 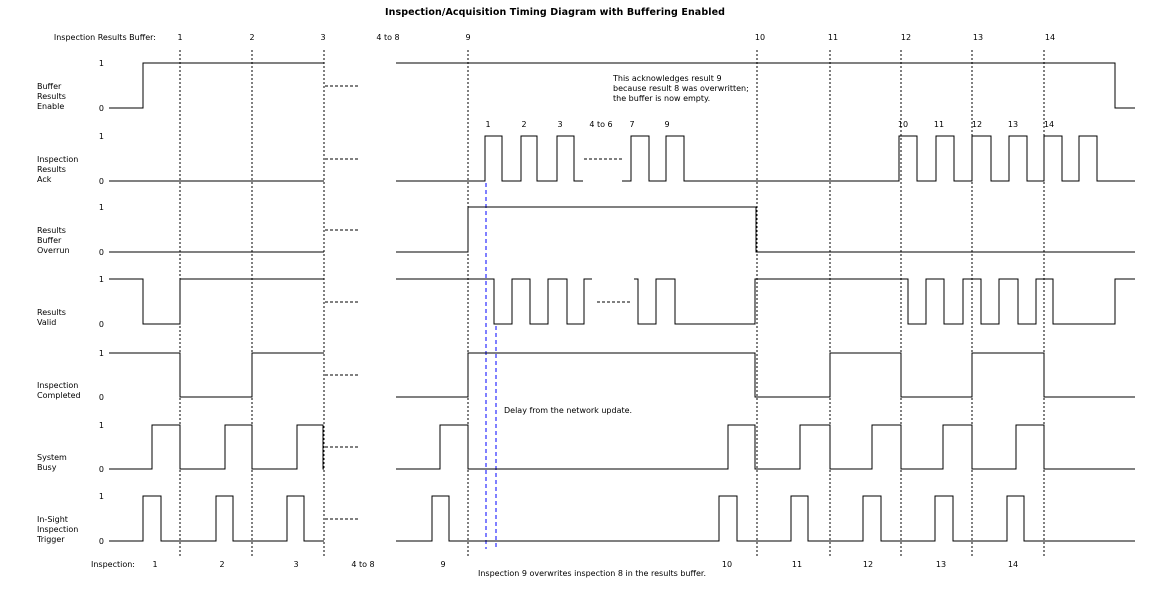 I want to click on annotation-ack-note: the buffer is now empty., so click(x=661, y=98).